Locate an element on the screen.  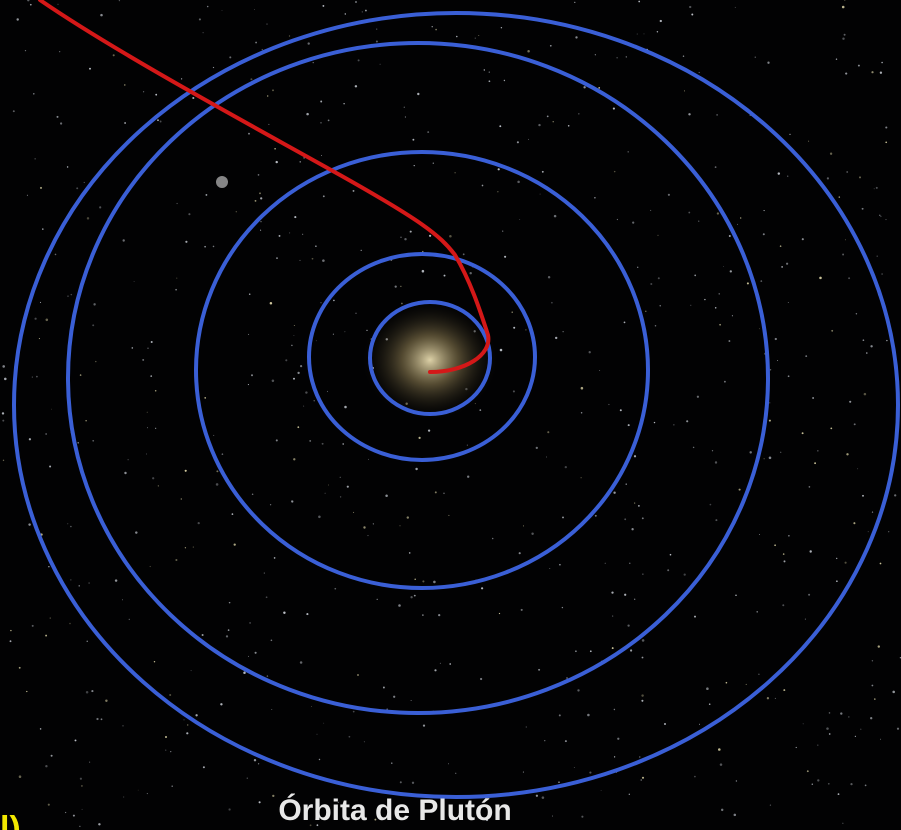
corner-label: l) is located at coordinates (10, 820).